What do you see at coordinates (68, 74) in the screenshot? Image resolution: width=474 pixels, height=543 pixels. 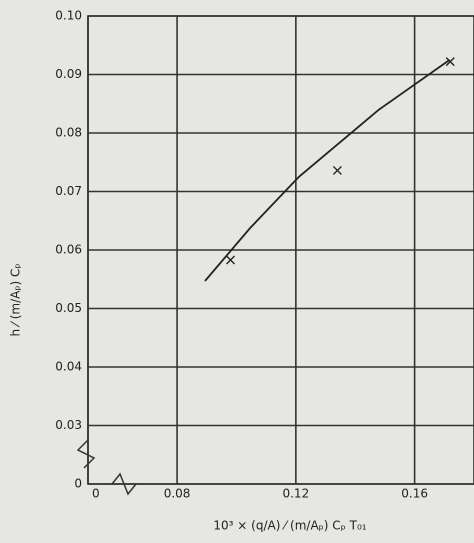 I see `y-tick-label: 0.09` at bounding box center [68, 74].